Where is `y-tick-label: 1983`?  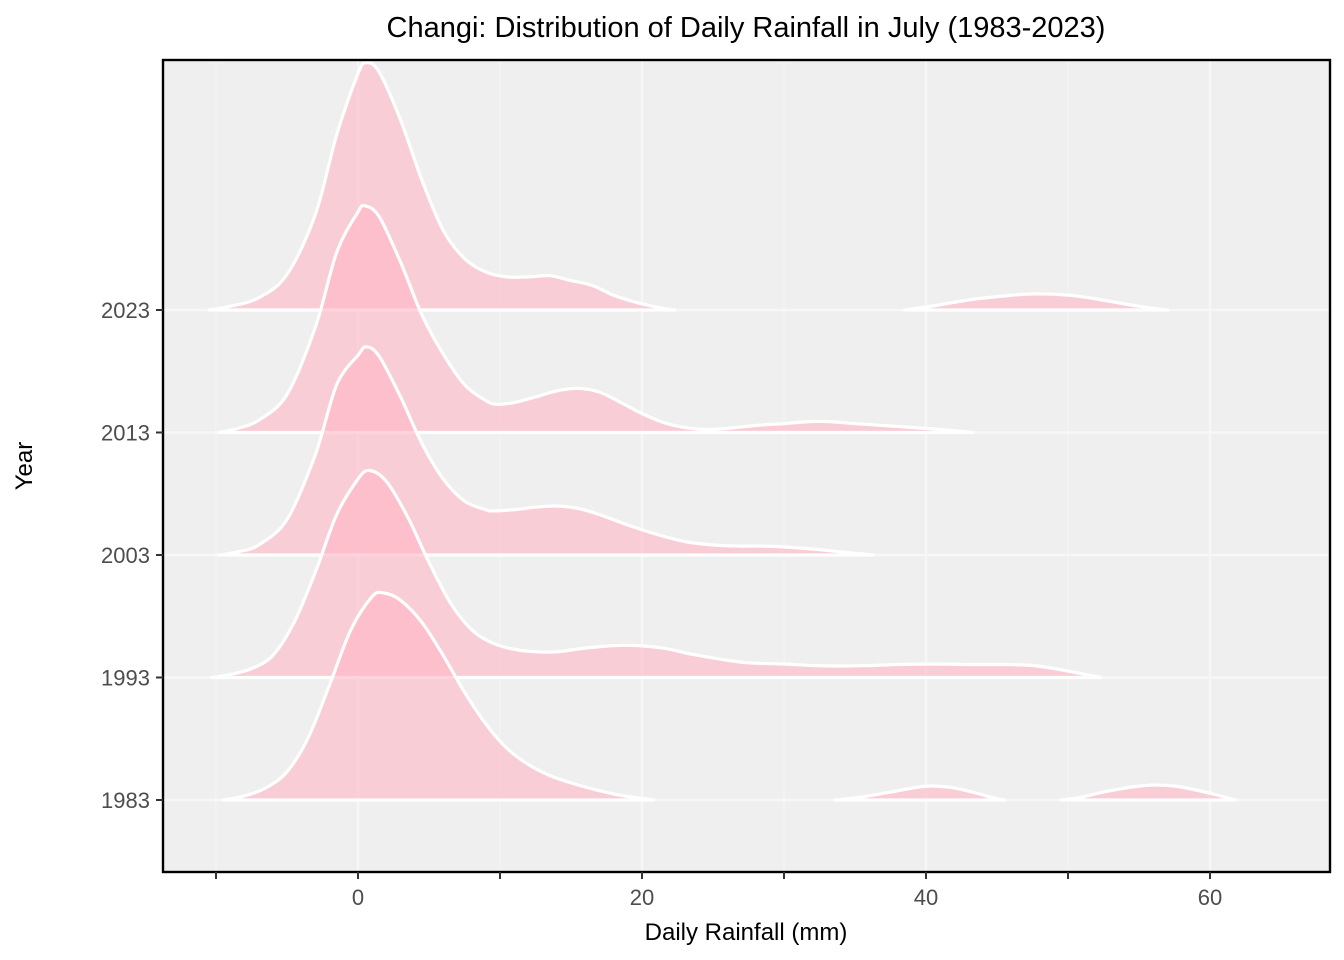
y-tick-label: 1983 is located at coordinates (125, 800).